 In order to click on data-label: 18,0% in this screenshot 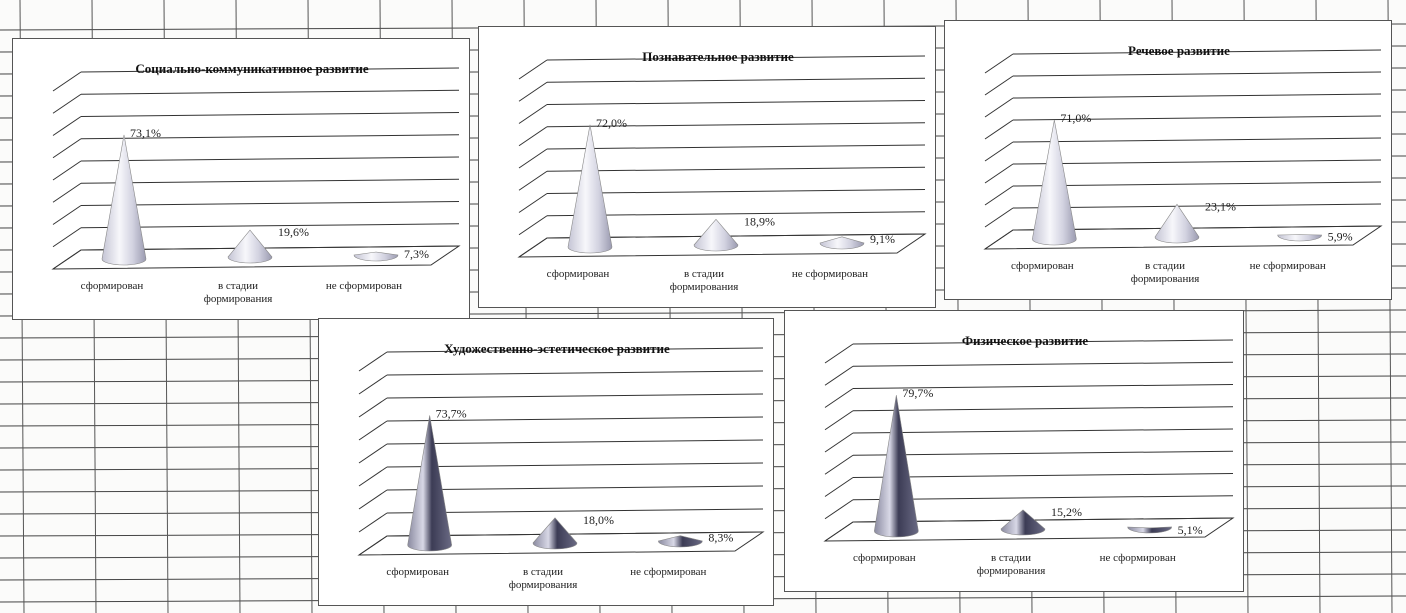, I will do `click(598, 520)`.